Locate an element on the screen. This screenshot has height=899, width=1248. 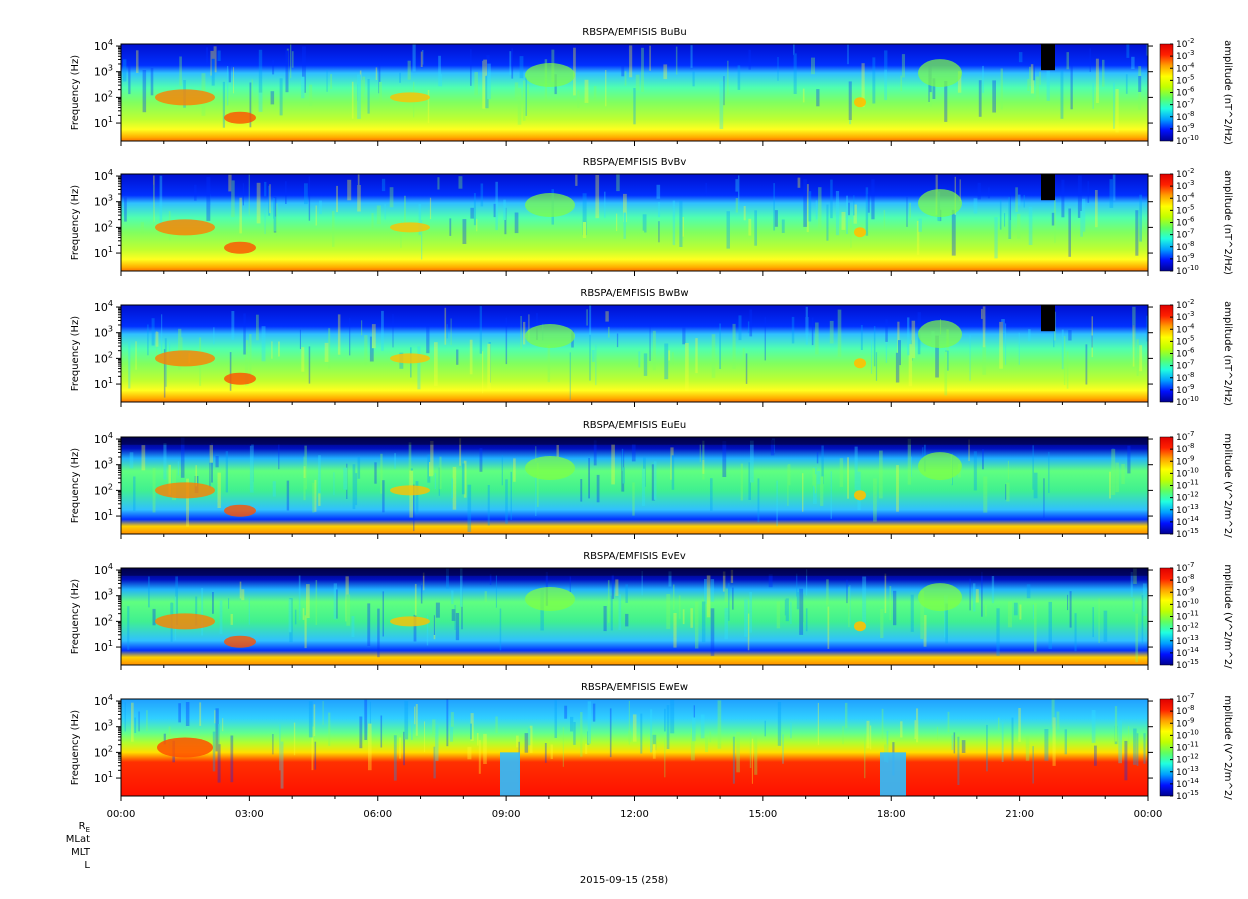
x-tick-label: 18:00 is located at coordinates (891, 814).